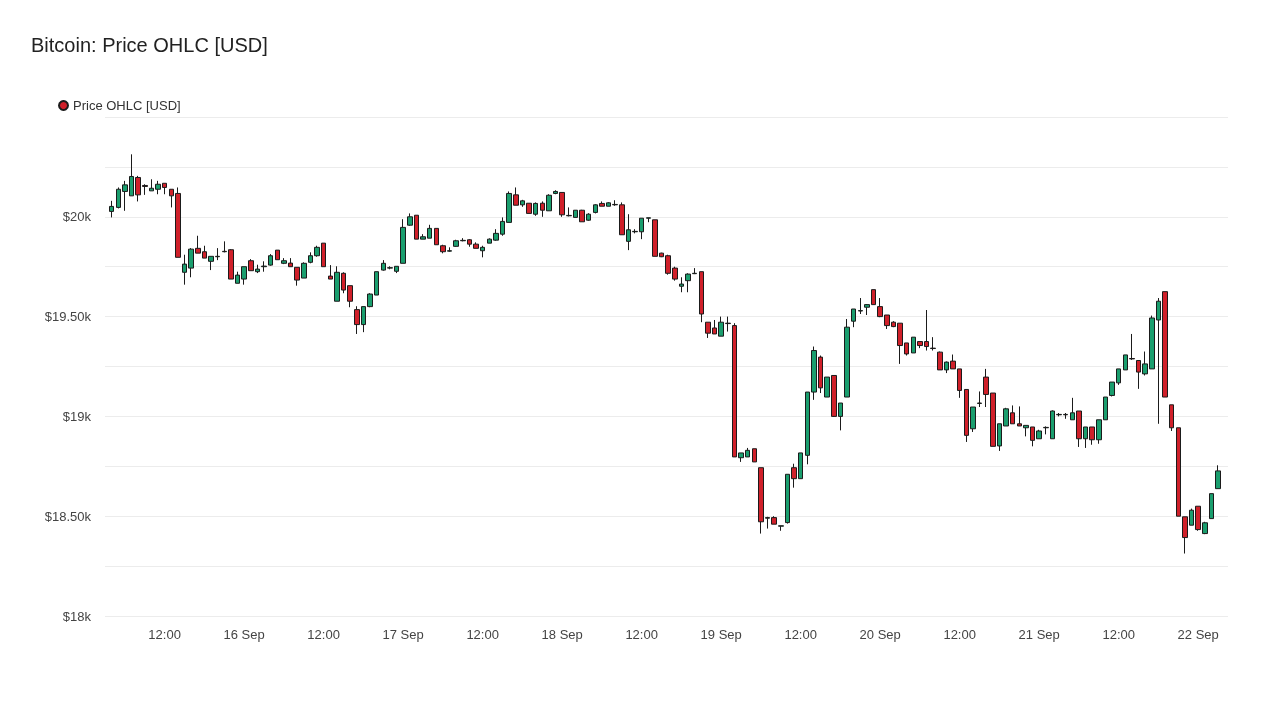 The image size is (1269, 714). Describe the element at coordinates (721, 634) in the screenshot. I see `x-tick-label: 19 Sep` at that location.